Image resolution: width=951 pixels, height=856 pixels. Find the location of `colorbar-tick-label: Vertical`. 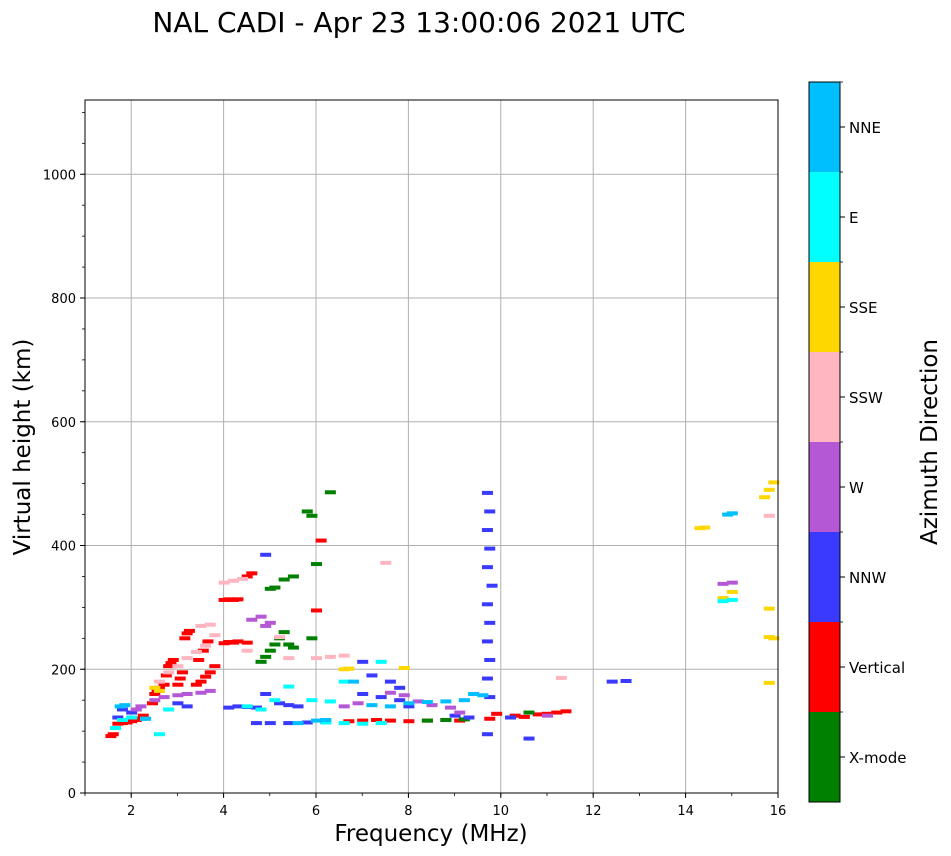

colorbar-tick-label: Vertical is located at coordinates (877, 668).